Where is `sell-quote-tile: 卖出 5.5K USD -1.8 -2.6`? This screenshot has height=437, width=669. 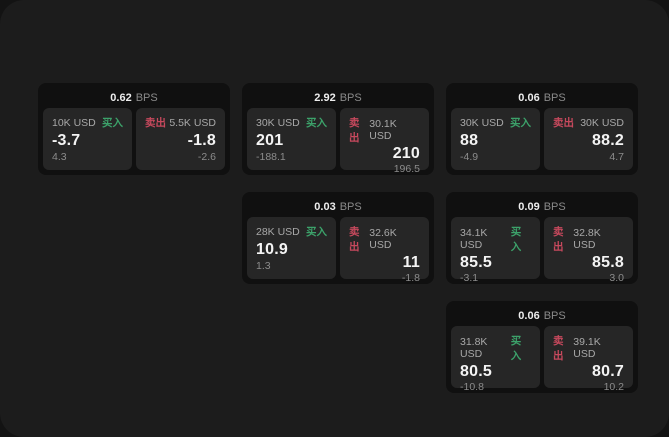
sell-quote-tile: 卖出 5.5K USD -1.8 -2.6 is located at coordinates (180, 139).